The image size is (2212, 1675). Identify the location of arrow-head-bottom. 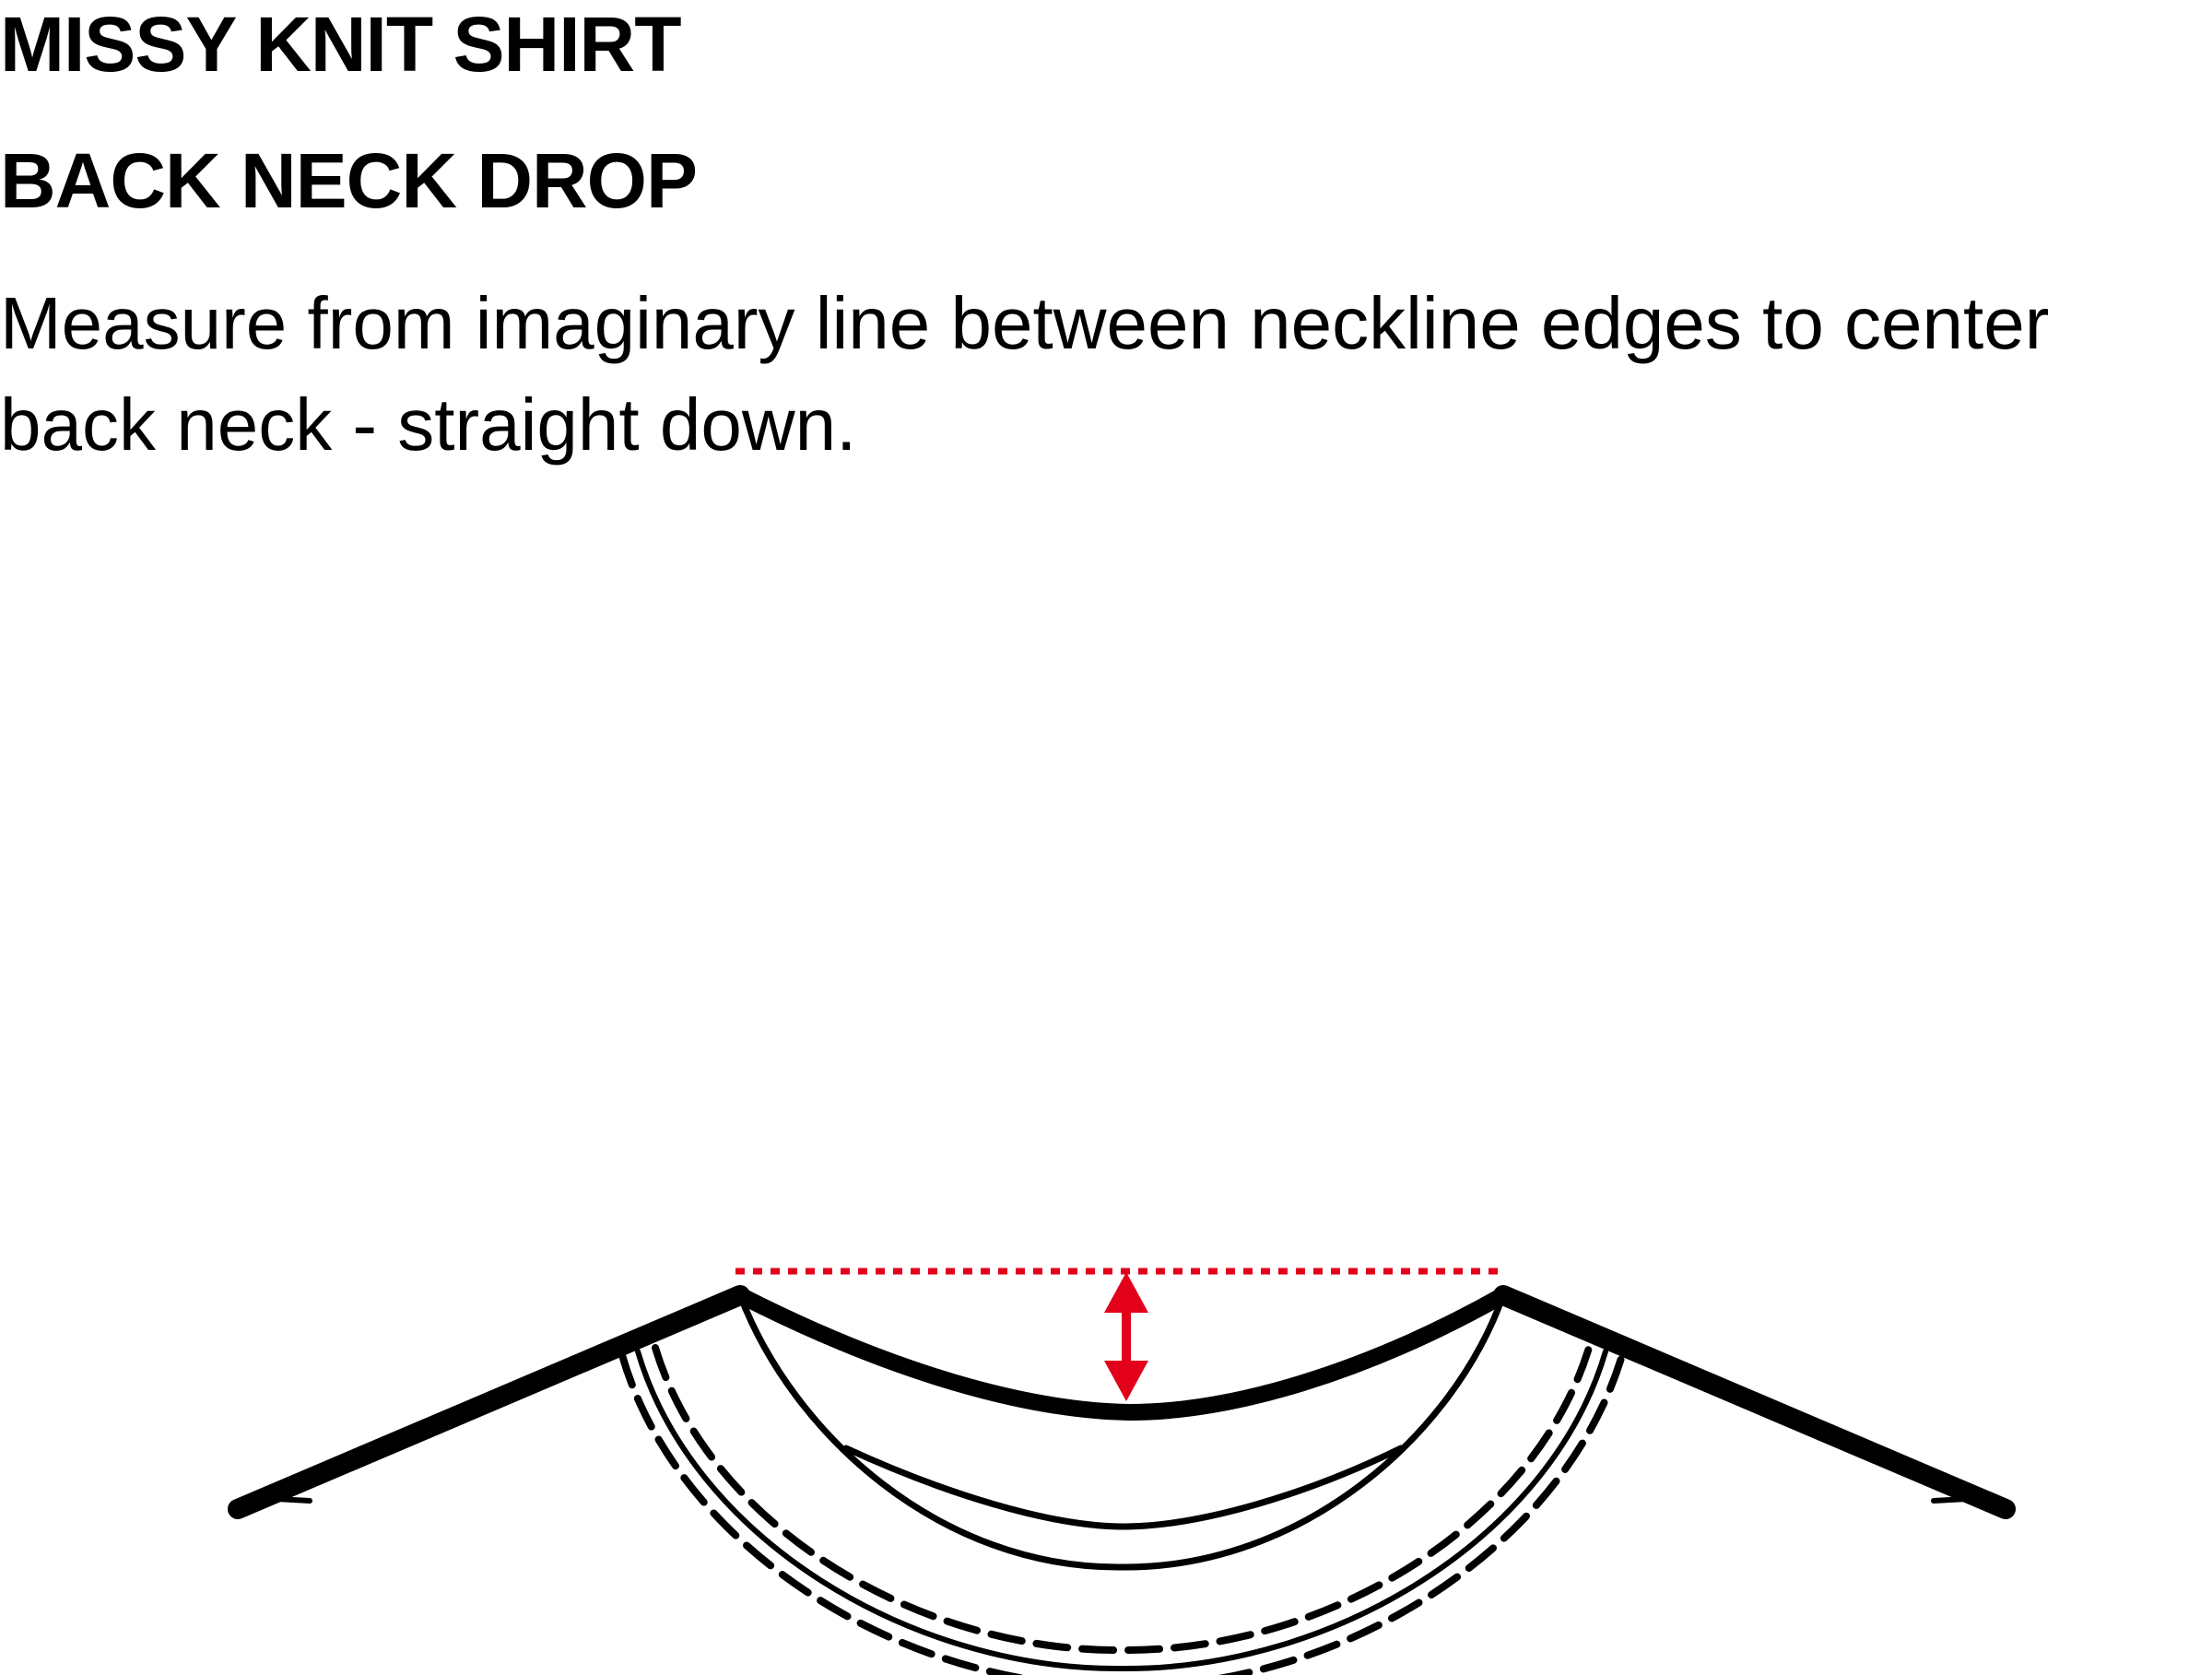
(1126, 1381).